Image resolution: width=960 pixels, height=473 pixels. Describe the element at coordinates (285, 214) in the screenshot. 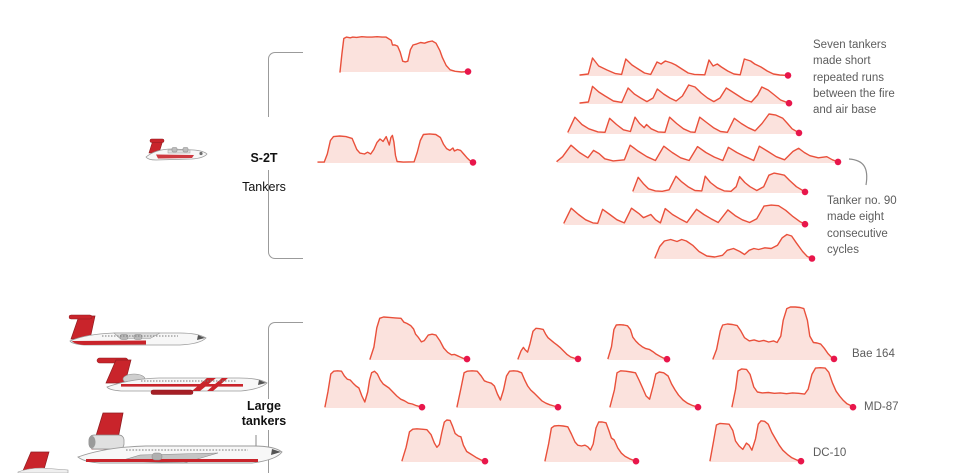

I see `s2t-bracket-bottom` at that location.